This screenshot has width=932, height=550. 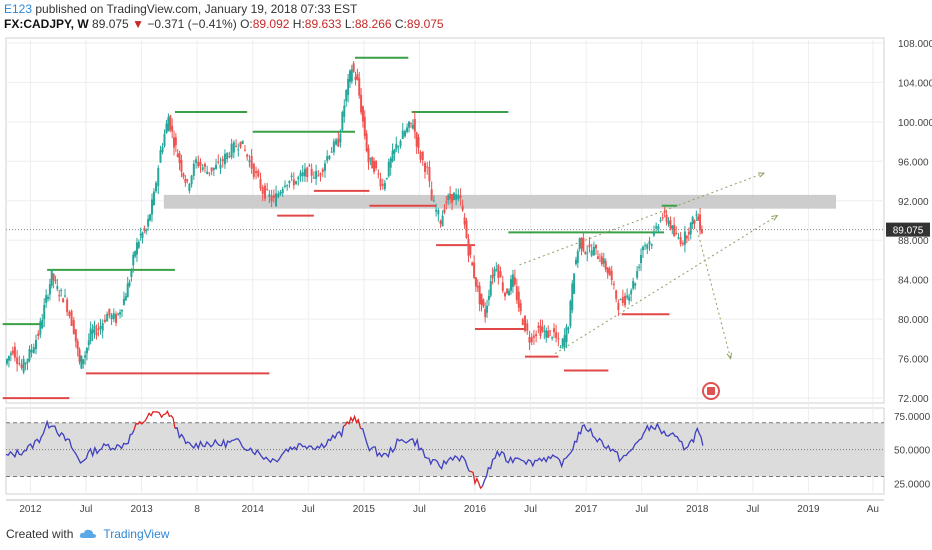 What do you see at coordinates (271, 24) in the screenshot?
I see `open-value: 89.092` at bounding box center [271, 24].